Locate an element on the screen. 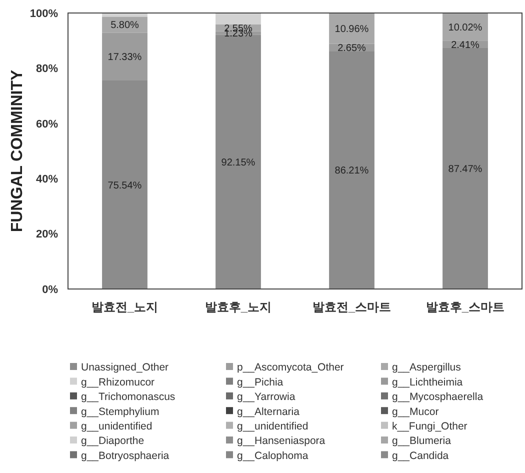 This screenshot has height=473, width=525. x-tick-label: 발효후_노지 is located at coordinates (238, 307).